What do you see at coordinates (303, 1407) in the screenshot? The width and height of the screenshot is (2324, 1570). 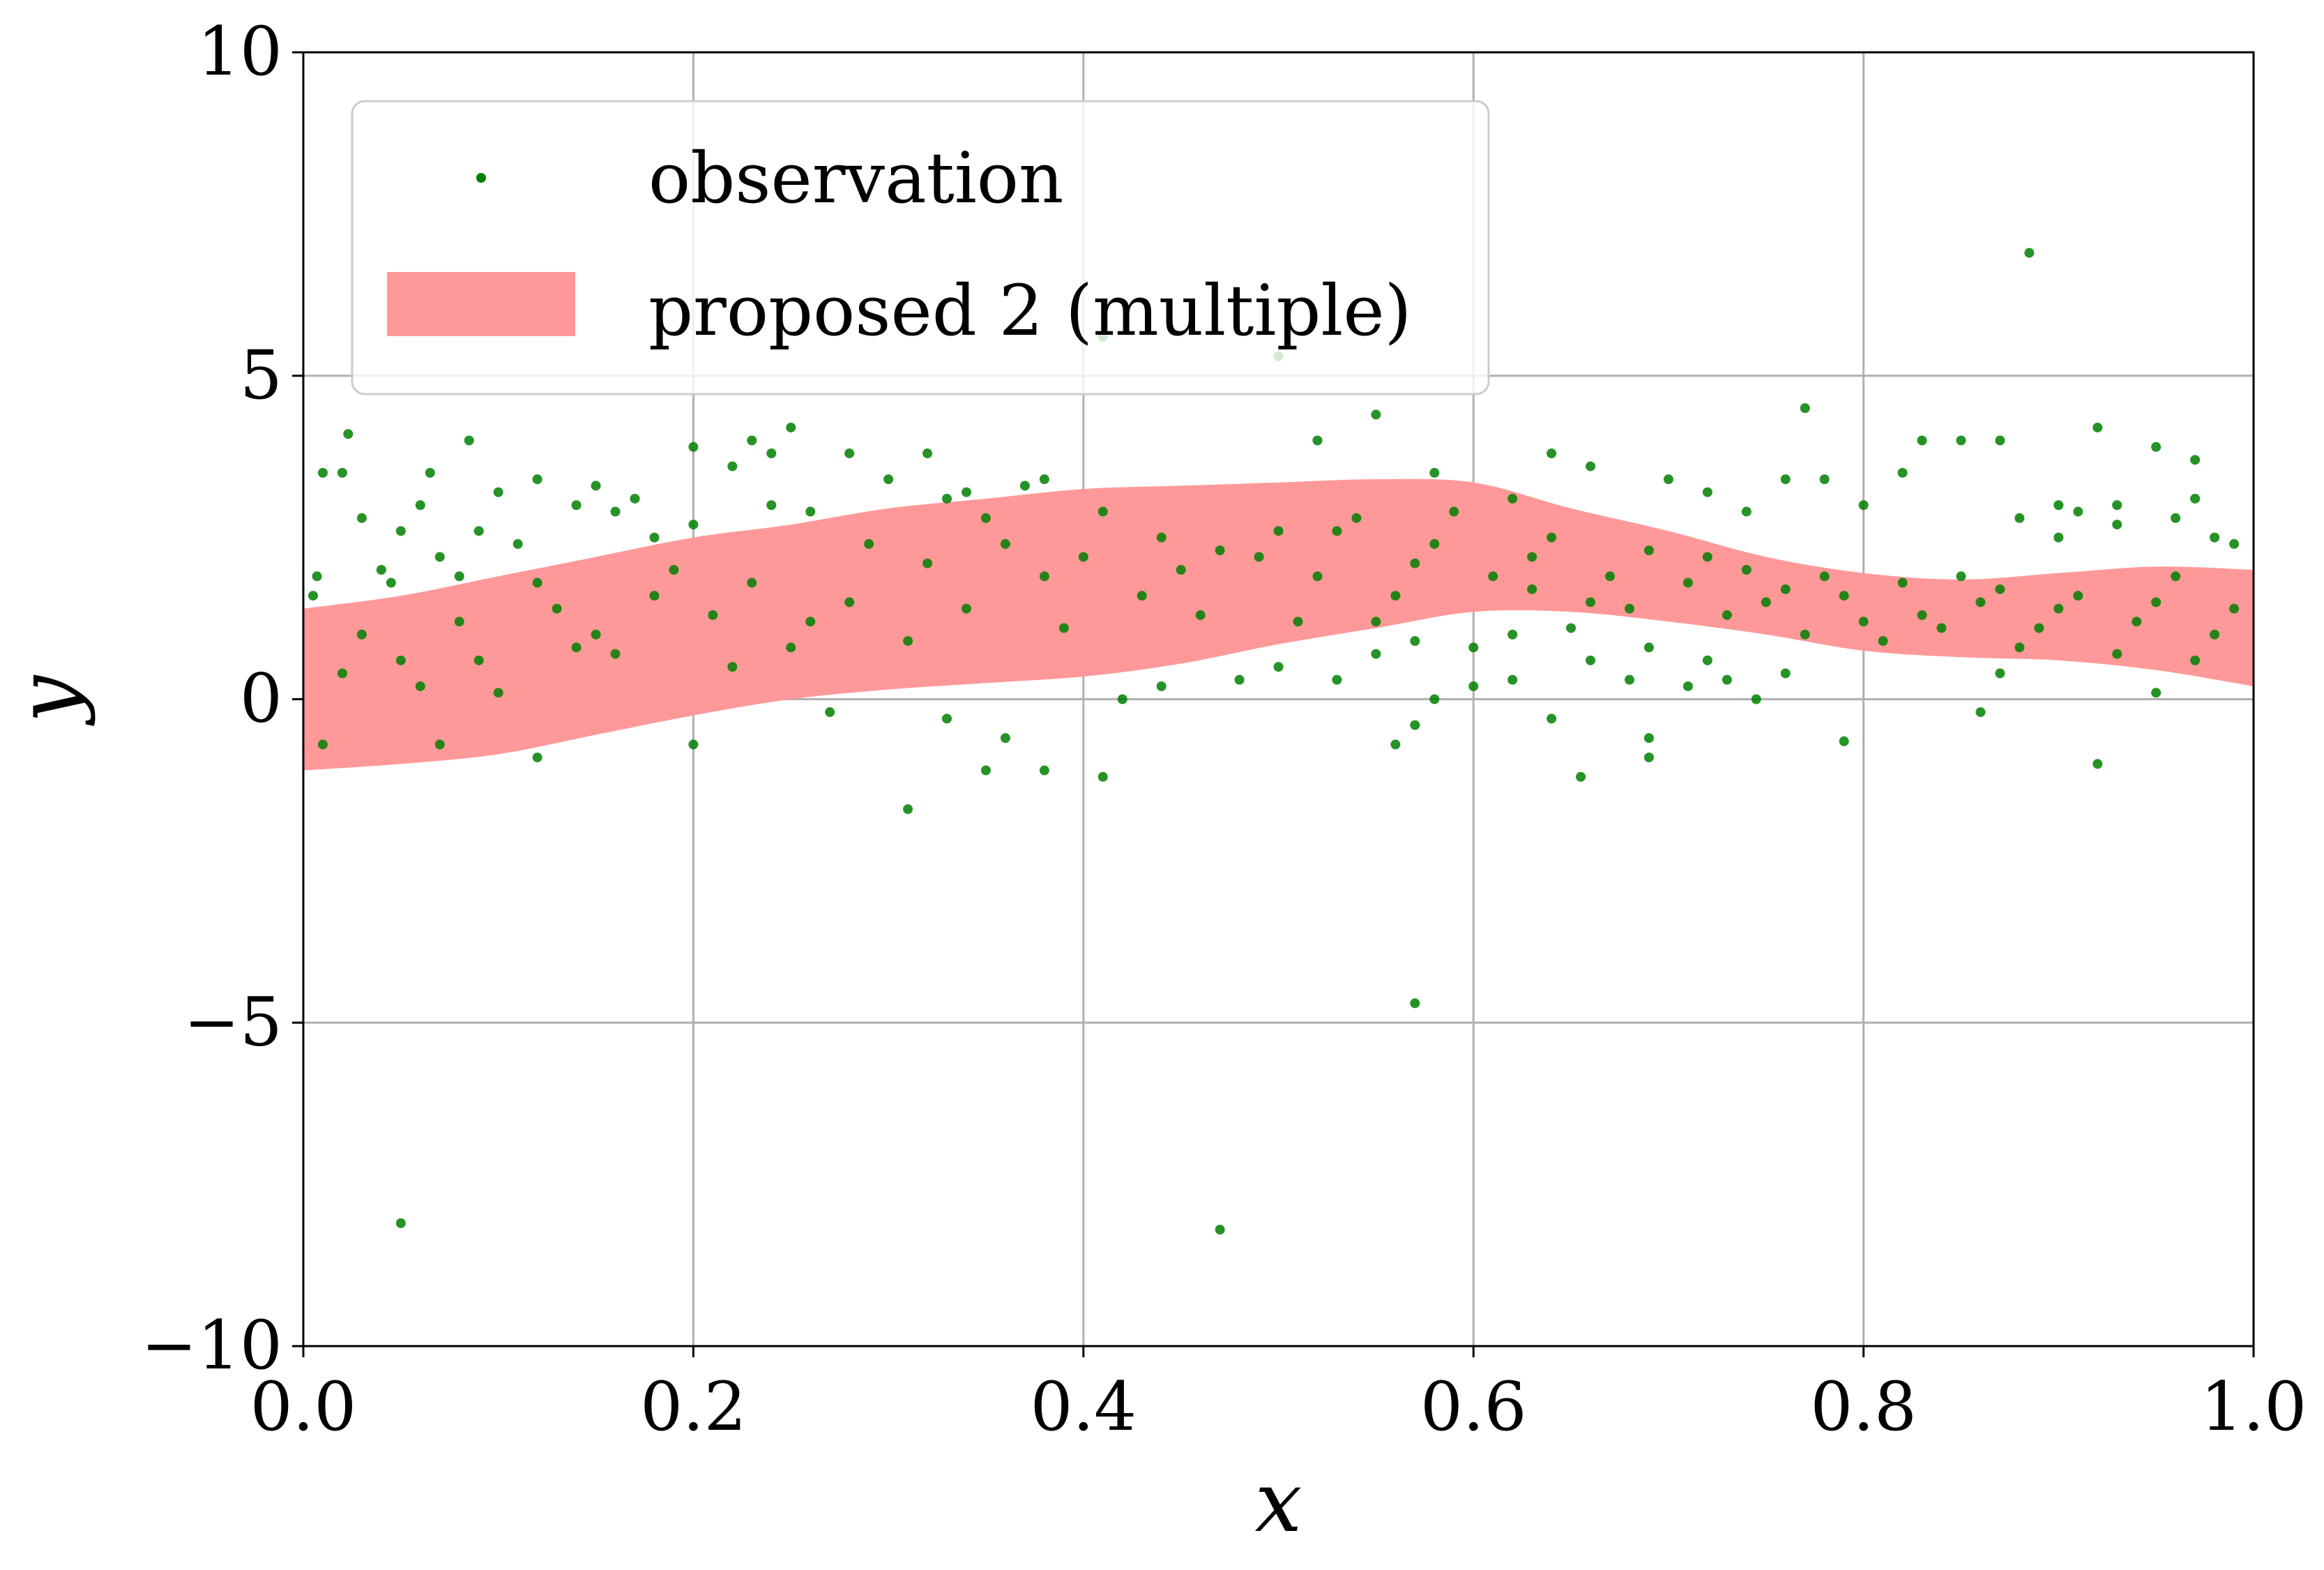 I see `x-tick-label: 0.0` at bounding box center [303, 1407].